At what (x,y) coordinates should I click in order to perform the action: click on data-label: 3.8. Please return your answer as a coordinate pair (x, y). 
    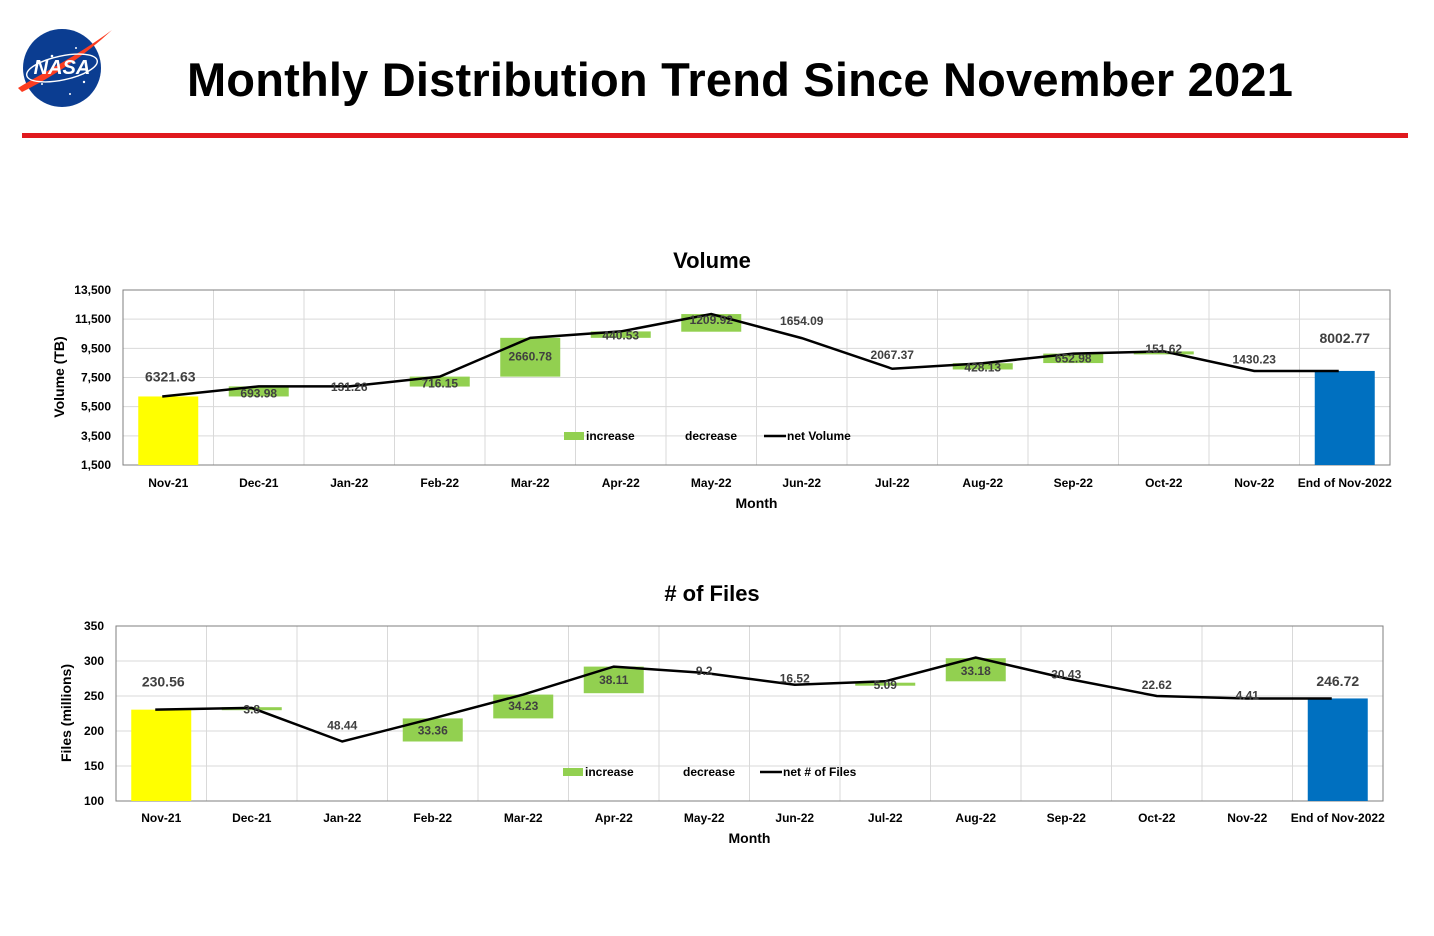
    Looking at the image, I should click on (251, 709).